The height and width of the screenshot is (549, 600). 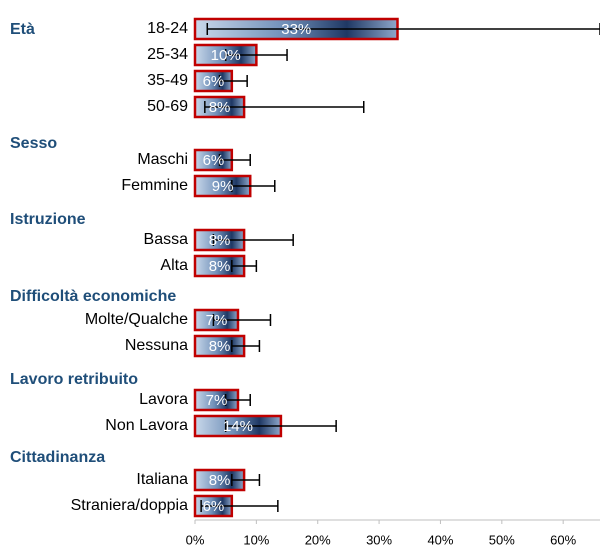 I want to click on category-label: Alta, so click(x=174, y=265).